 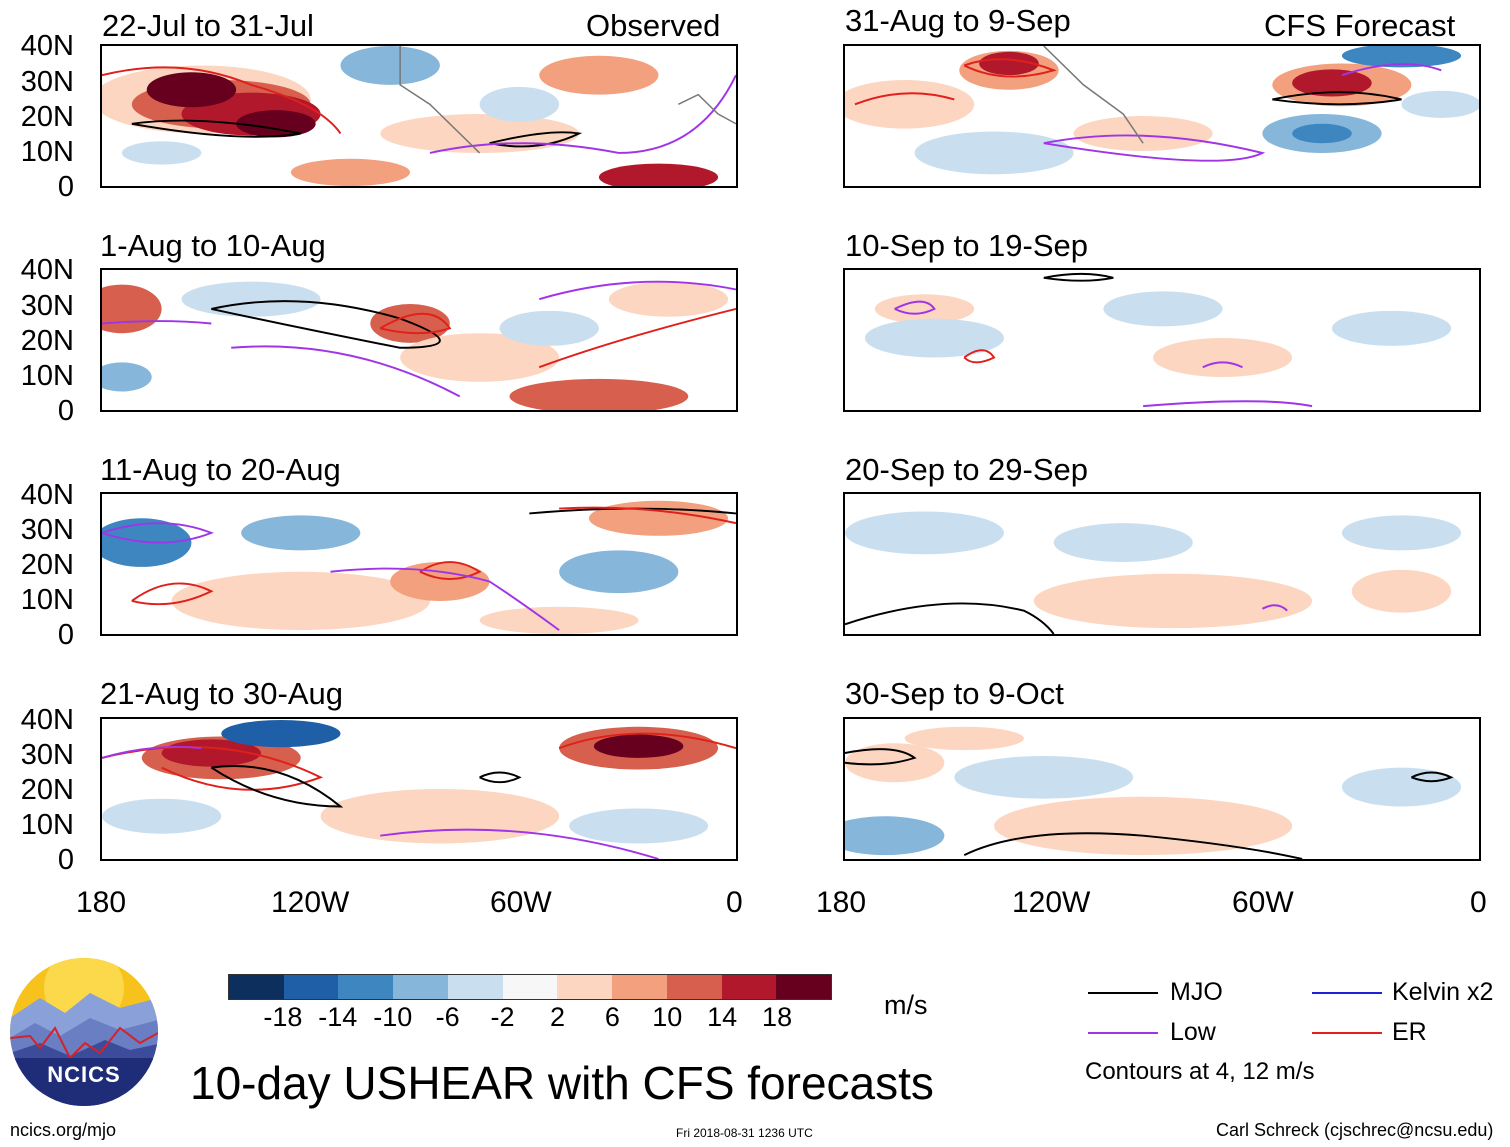 What do you see at coordinates (967, 469) in the screenshot?
I see `panel-6-title: 20-Sep to 29-Sep` at bounding box center [967, 469].